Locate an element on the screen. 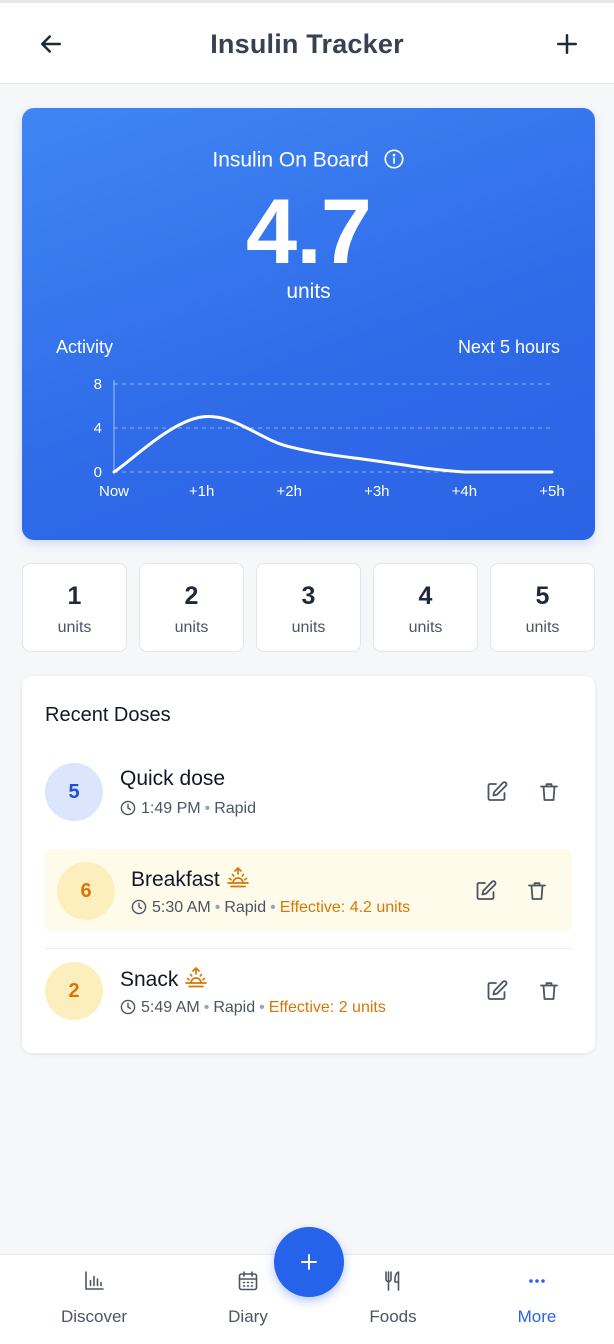 This screenshot has height=1344, width=614. effective-units: Effective: 4.2 units is located at coordinates (345, 907).